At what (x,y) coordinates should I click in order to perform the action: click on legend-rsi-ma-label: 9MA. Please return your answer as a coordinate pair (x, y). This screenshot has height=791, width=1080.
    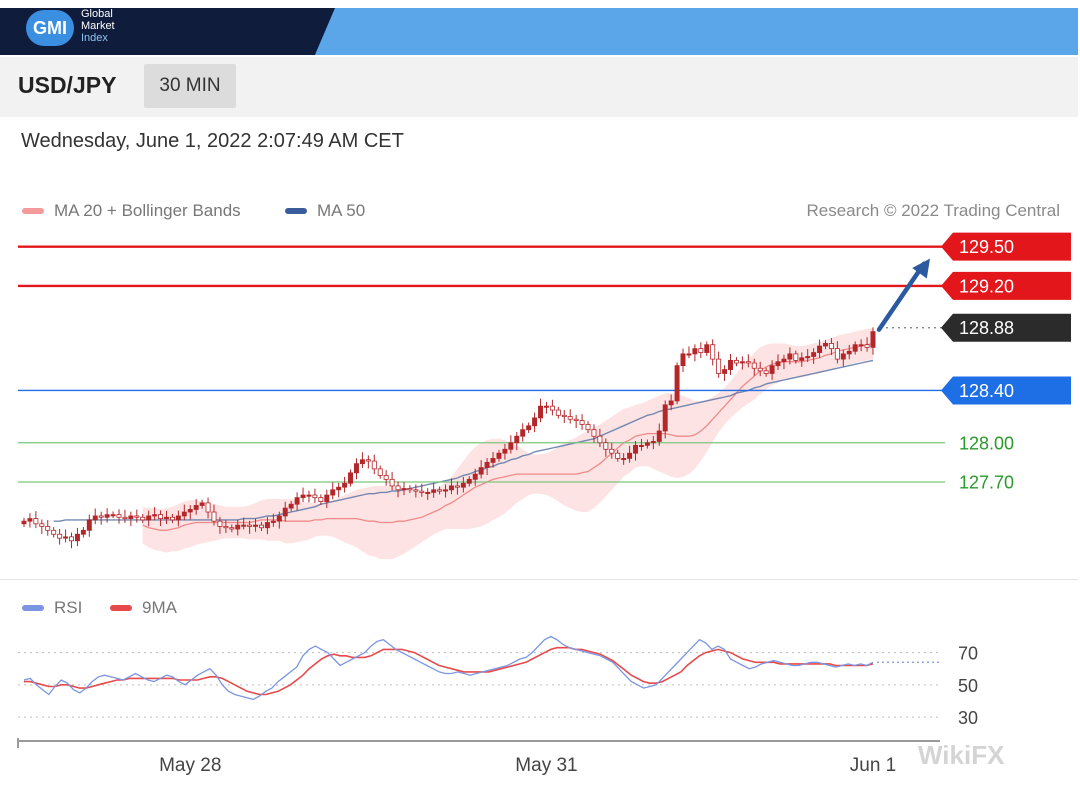
    Looking at the image, I should click on (159, 607).